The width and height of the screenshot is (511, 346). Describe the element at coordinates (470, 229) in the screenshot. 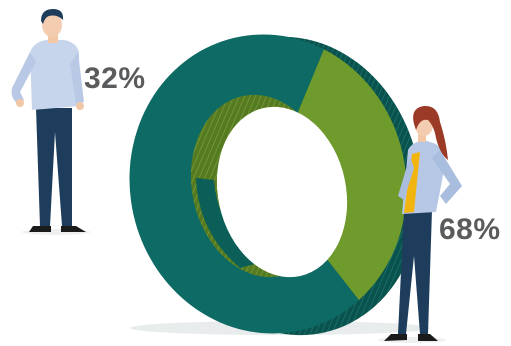

I see `slice-label-teal: 68%` at that location.